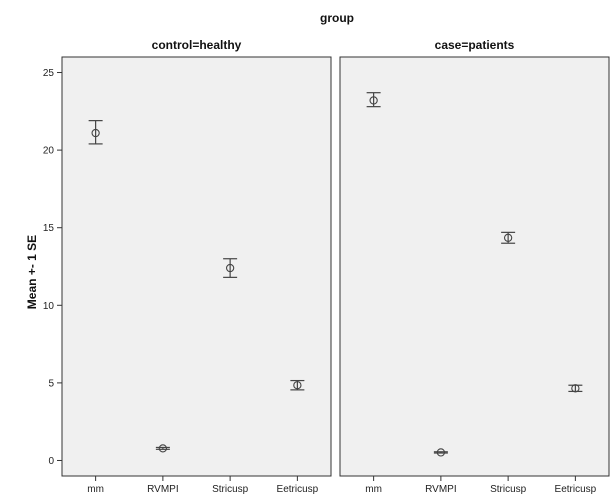 The width and height of the screenshot is (614, 500). Describe the element at coordinates (52, 267) in the screenshot. I see `y-axis: 0 5 10 15 20 25` at that location.